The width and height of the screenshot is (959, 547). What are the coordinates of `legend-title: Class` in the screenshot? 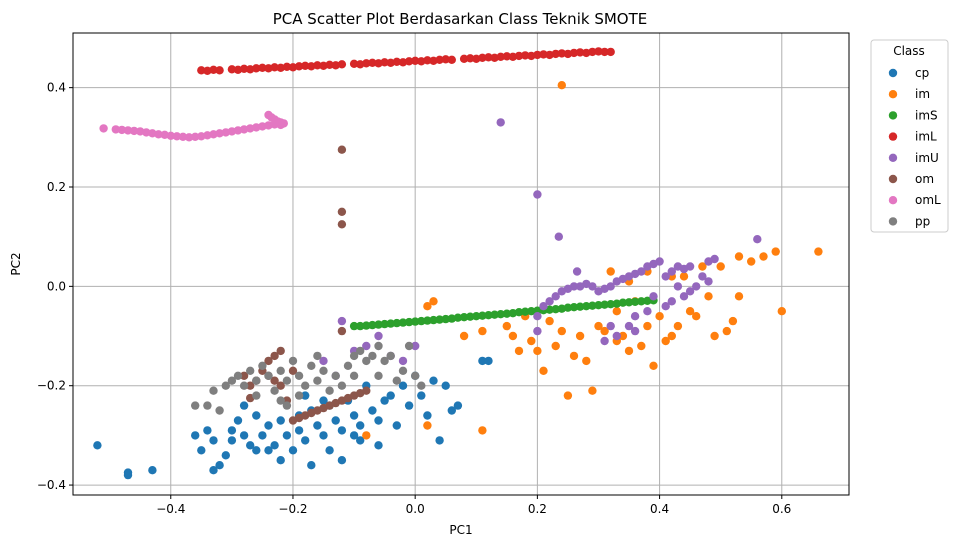 It's located at (909, 51).